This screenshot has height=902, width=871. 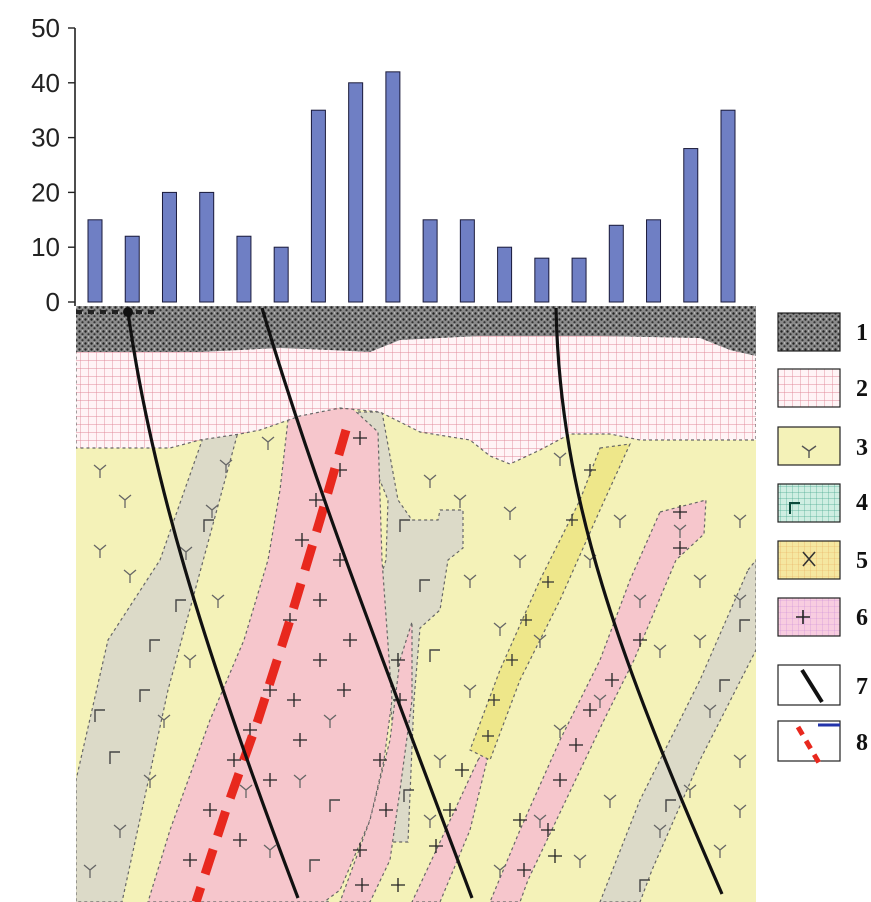 I want to click on y-tick-label: 10, so click(x=45, y=247).